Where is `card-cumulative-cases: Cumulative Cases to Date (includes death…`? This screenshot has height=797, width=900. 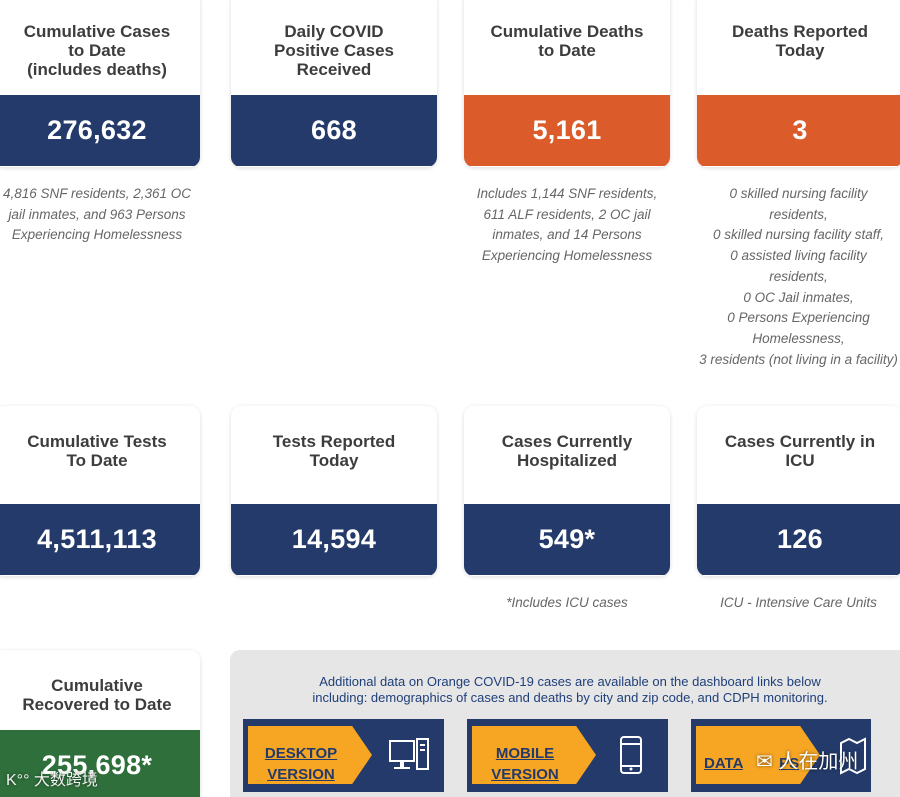 card-cumulative-cases: Cumulative Cases to Date (includes death… is located at coordinates (100, 83).